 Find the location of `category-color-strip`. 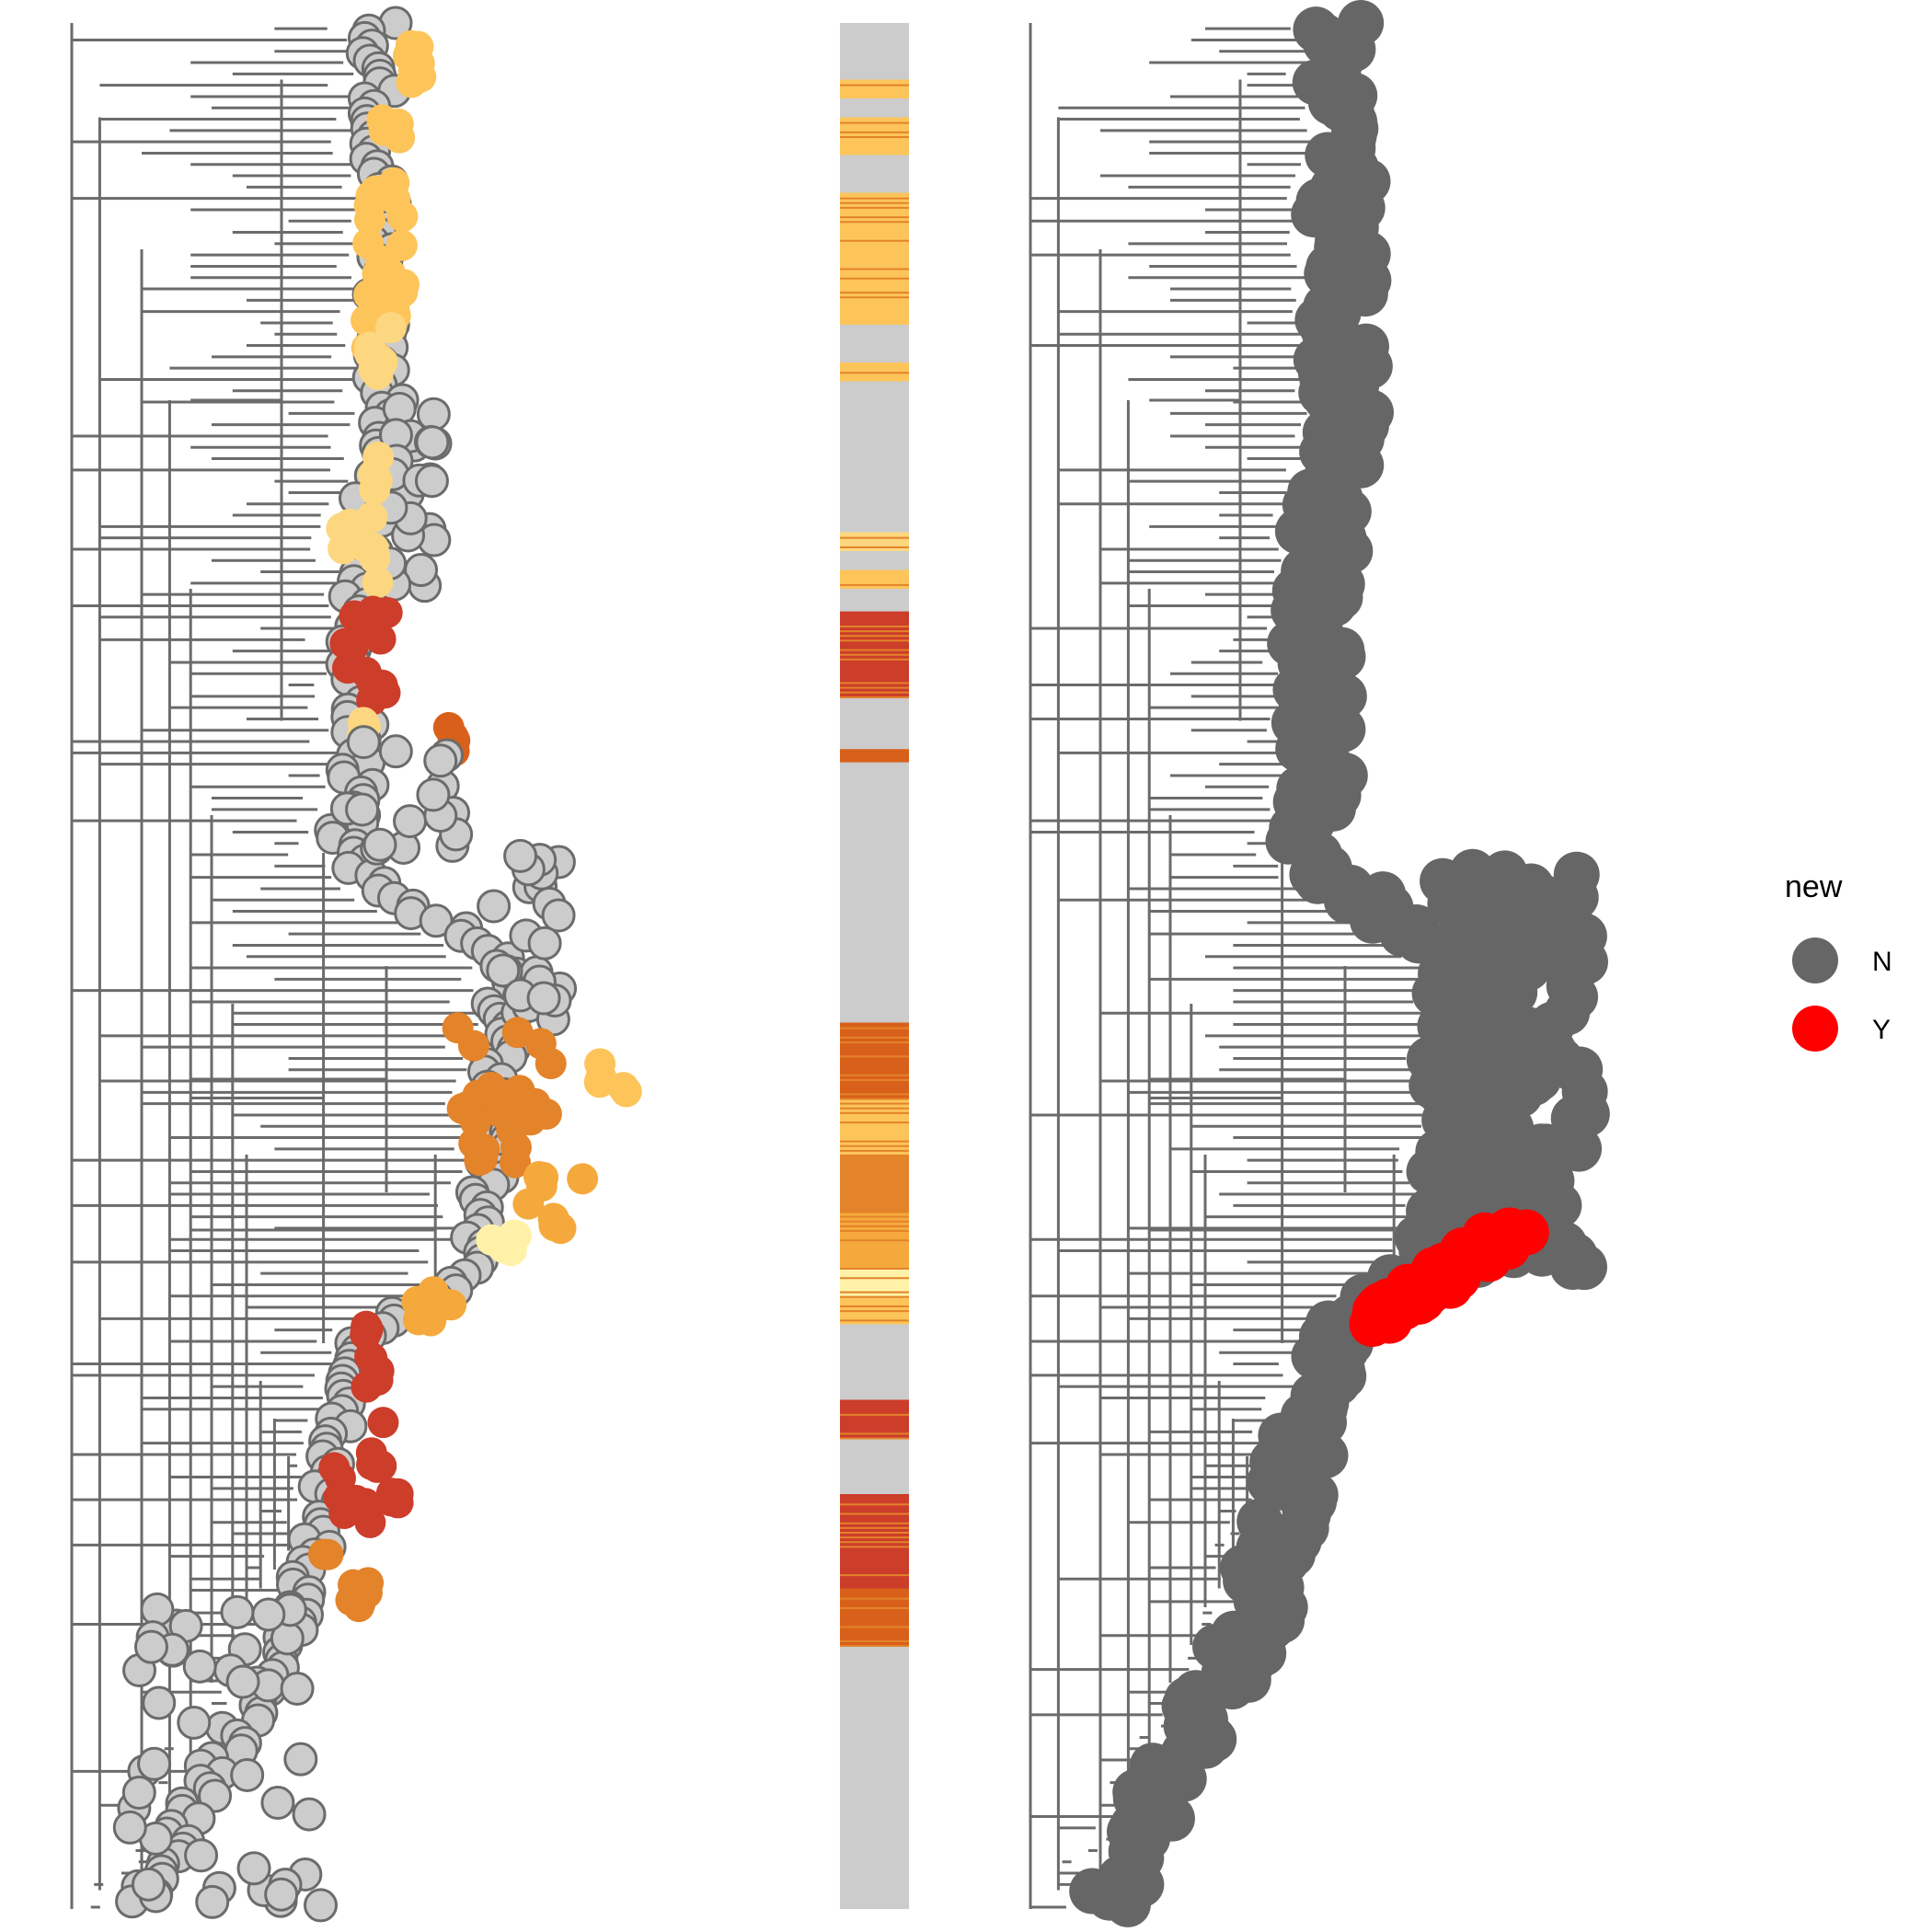

category-color-strip is located at coordinates (874, 966).